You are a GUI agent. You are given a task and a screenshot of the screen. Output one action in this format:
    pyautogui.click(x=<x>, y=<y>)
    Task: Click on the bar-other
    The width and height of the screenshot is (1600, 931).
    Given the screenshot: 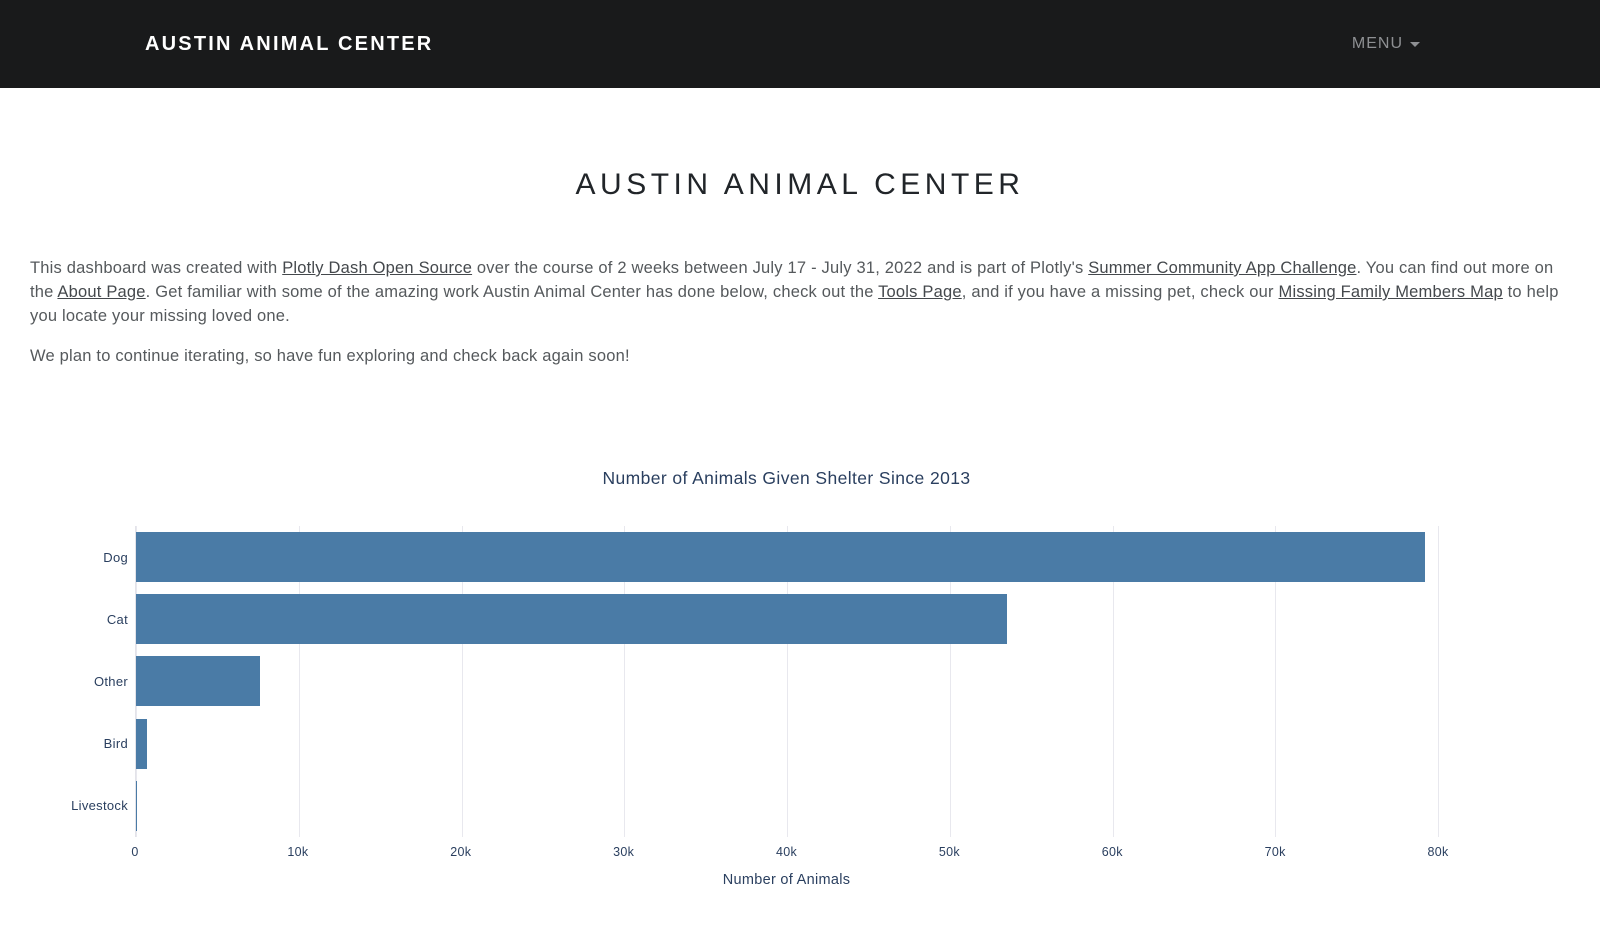 What is the action you would take?
    pyautogui.click(x=198, y=681)
    